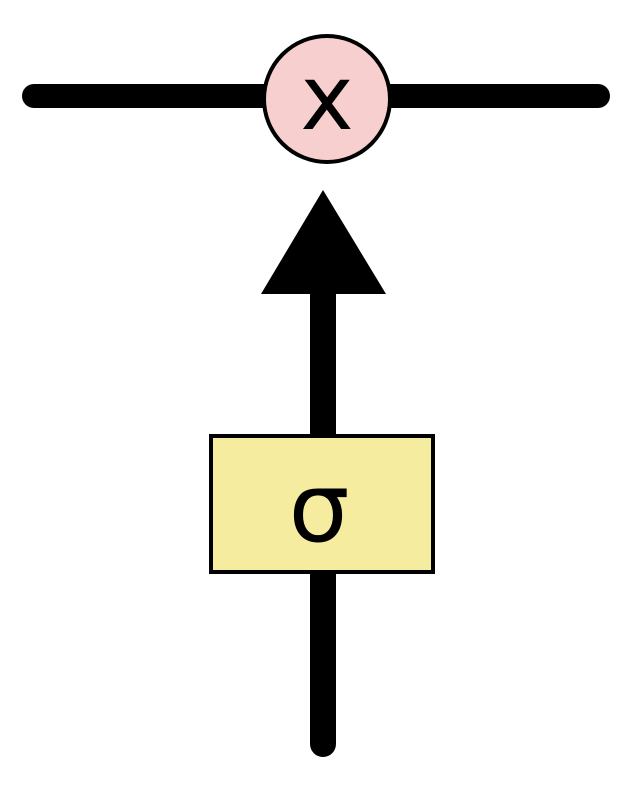 The height and width of the screenshot is (798, 640). I want to click on multiply-symbol: x, so click(326, 98).